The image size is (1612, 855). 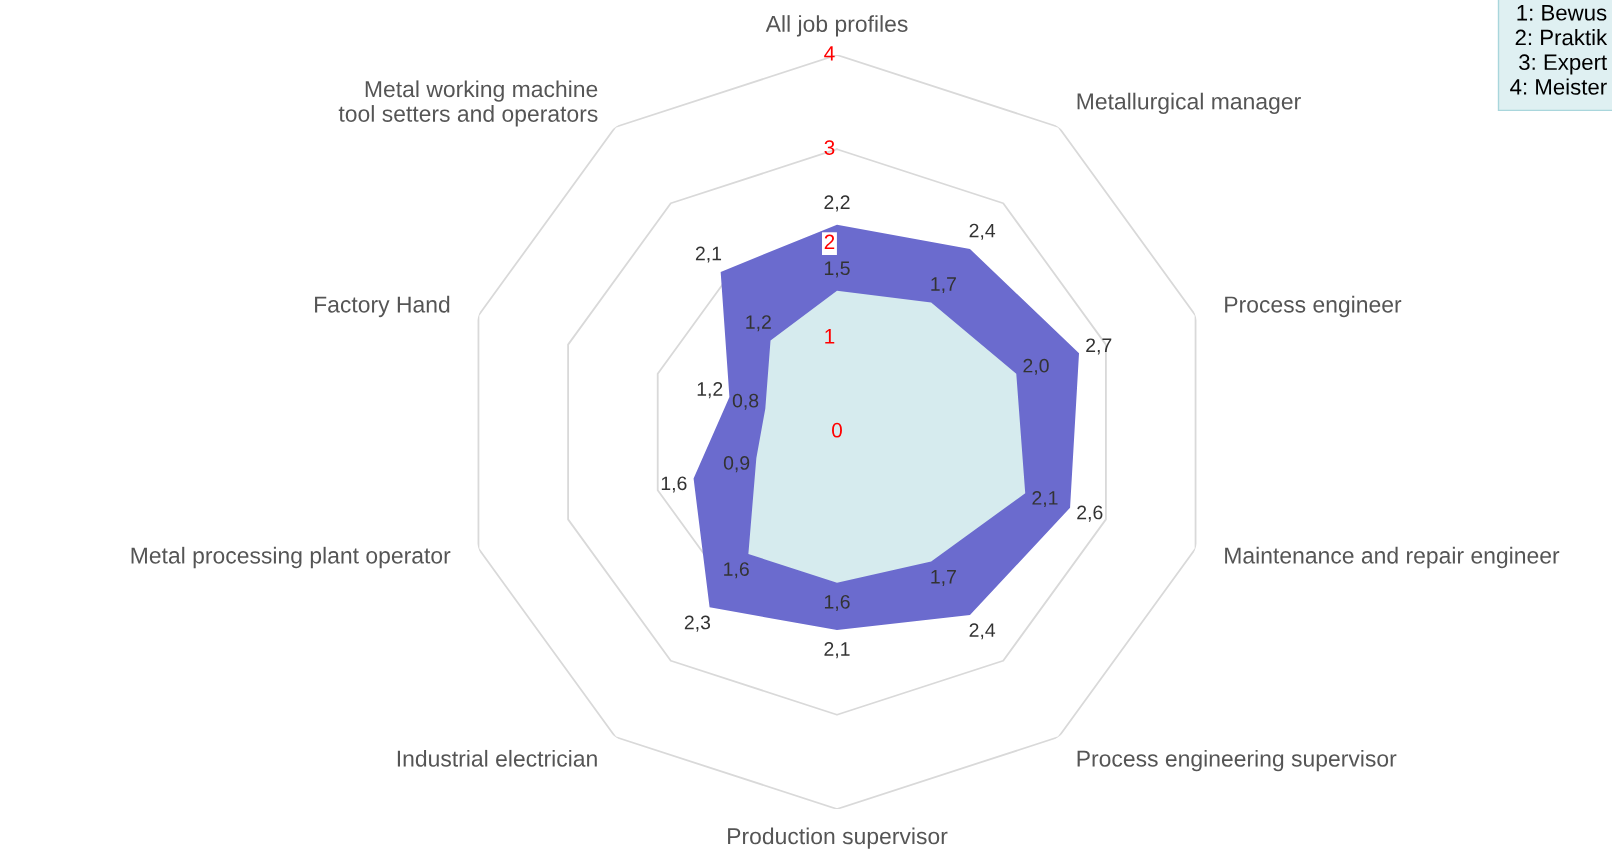 What do you see at coordinates (1561, 37) in the screenshot?
I see `text: 2: Praktik` at bounding box center [1561, 37].